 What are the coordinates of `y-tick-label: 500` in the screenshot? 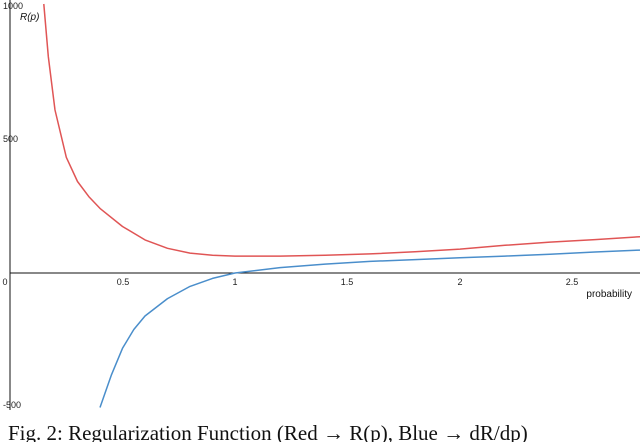 It's located at (10, 139).